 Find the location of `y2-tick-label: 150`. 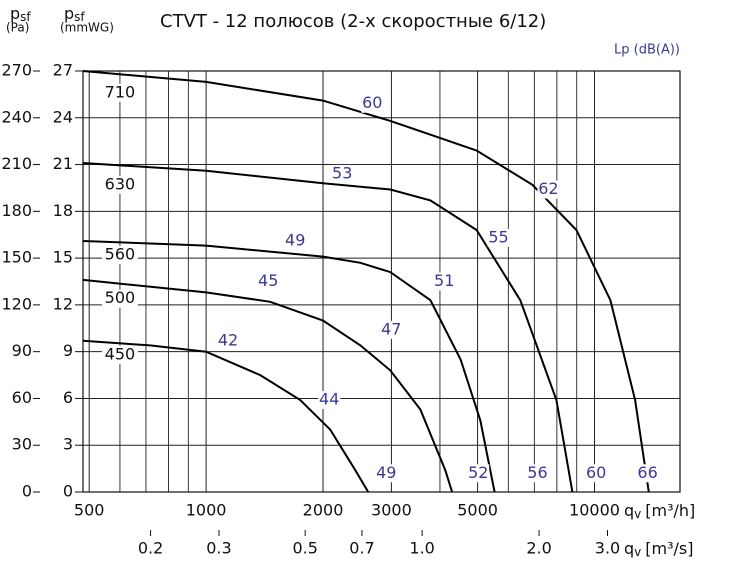

y2-tick-label: 150 is located at coordinates (16, 257).